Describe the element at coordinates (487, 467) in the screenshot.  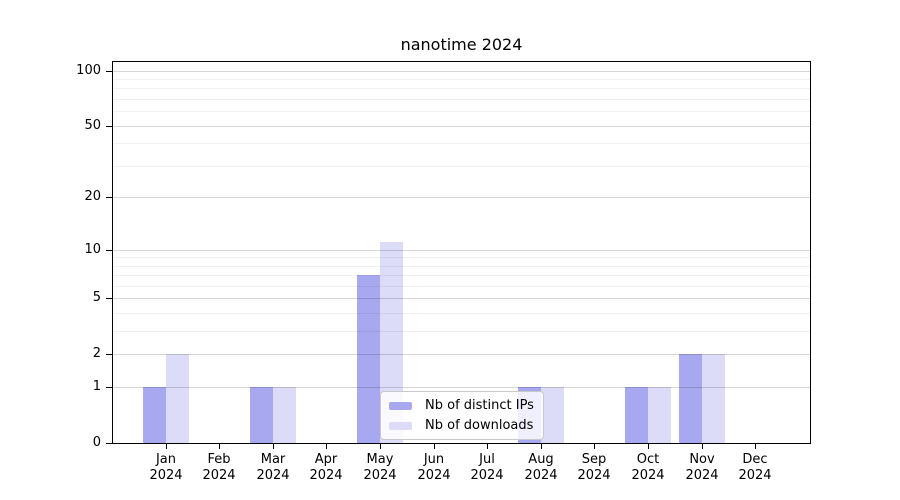
I see `x-tick-label-jul: Jul 2024` at that location.